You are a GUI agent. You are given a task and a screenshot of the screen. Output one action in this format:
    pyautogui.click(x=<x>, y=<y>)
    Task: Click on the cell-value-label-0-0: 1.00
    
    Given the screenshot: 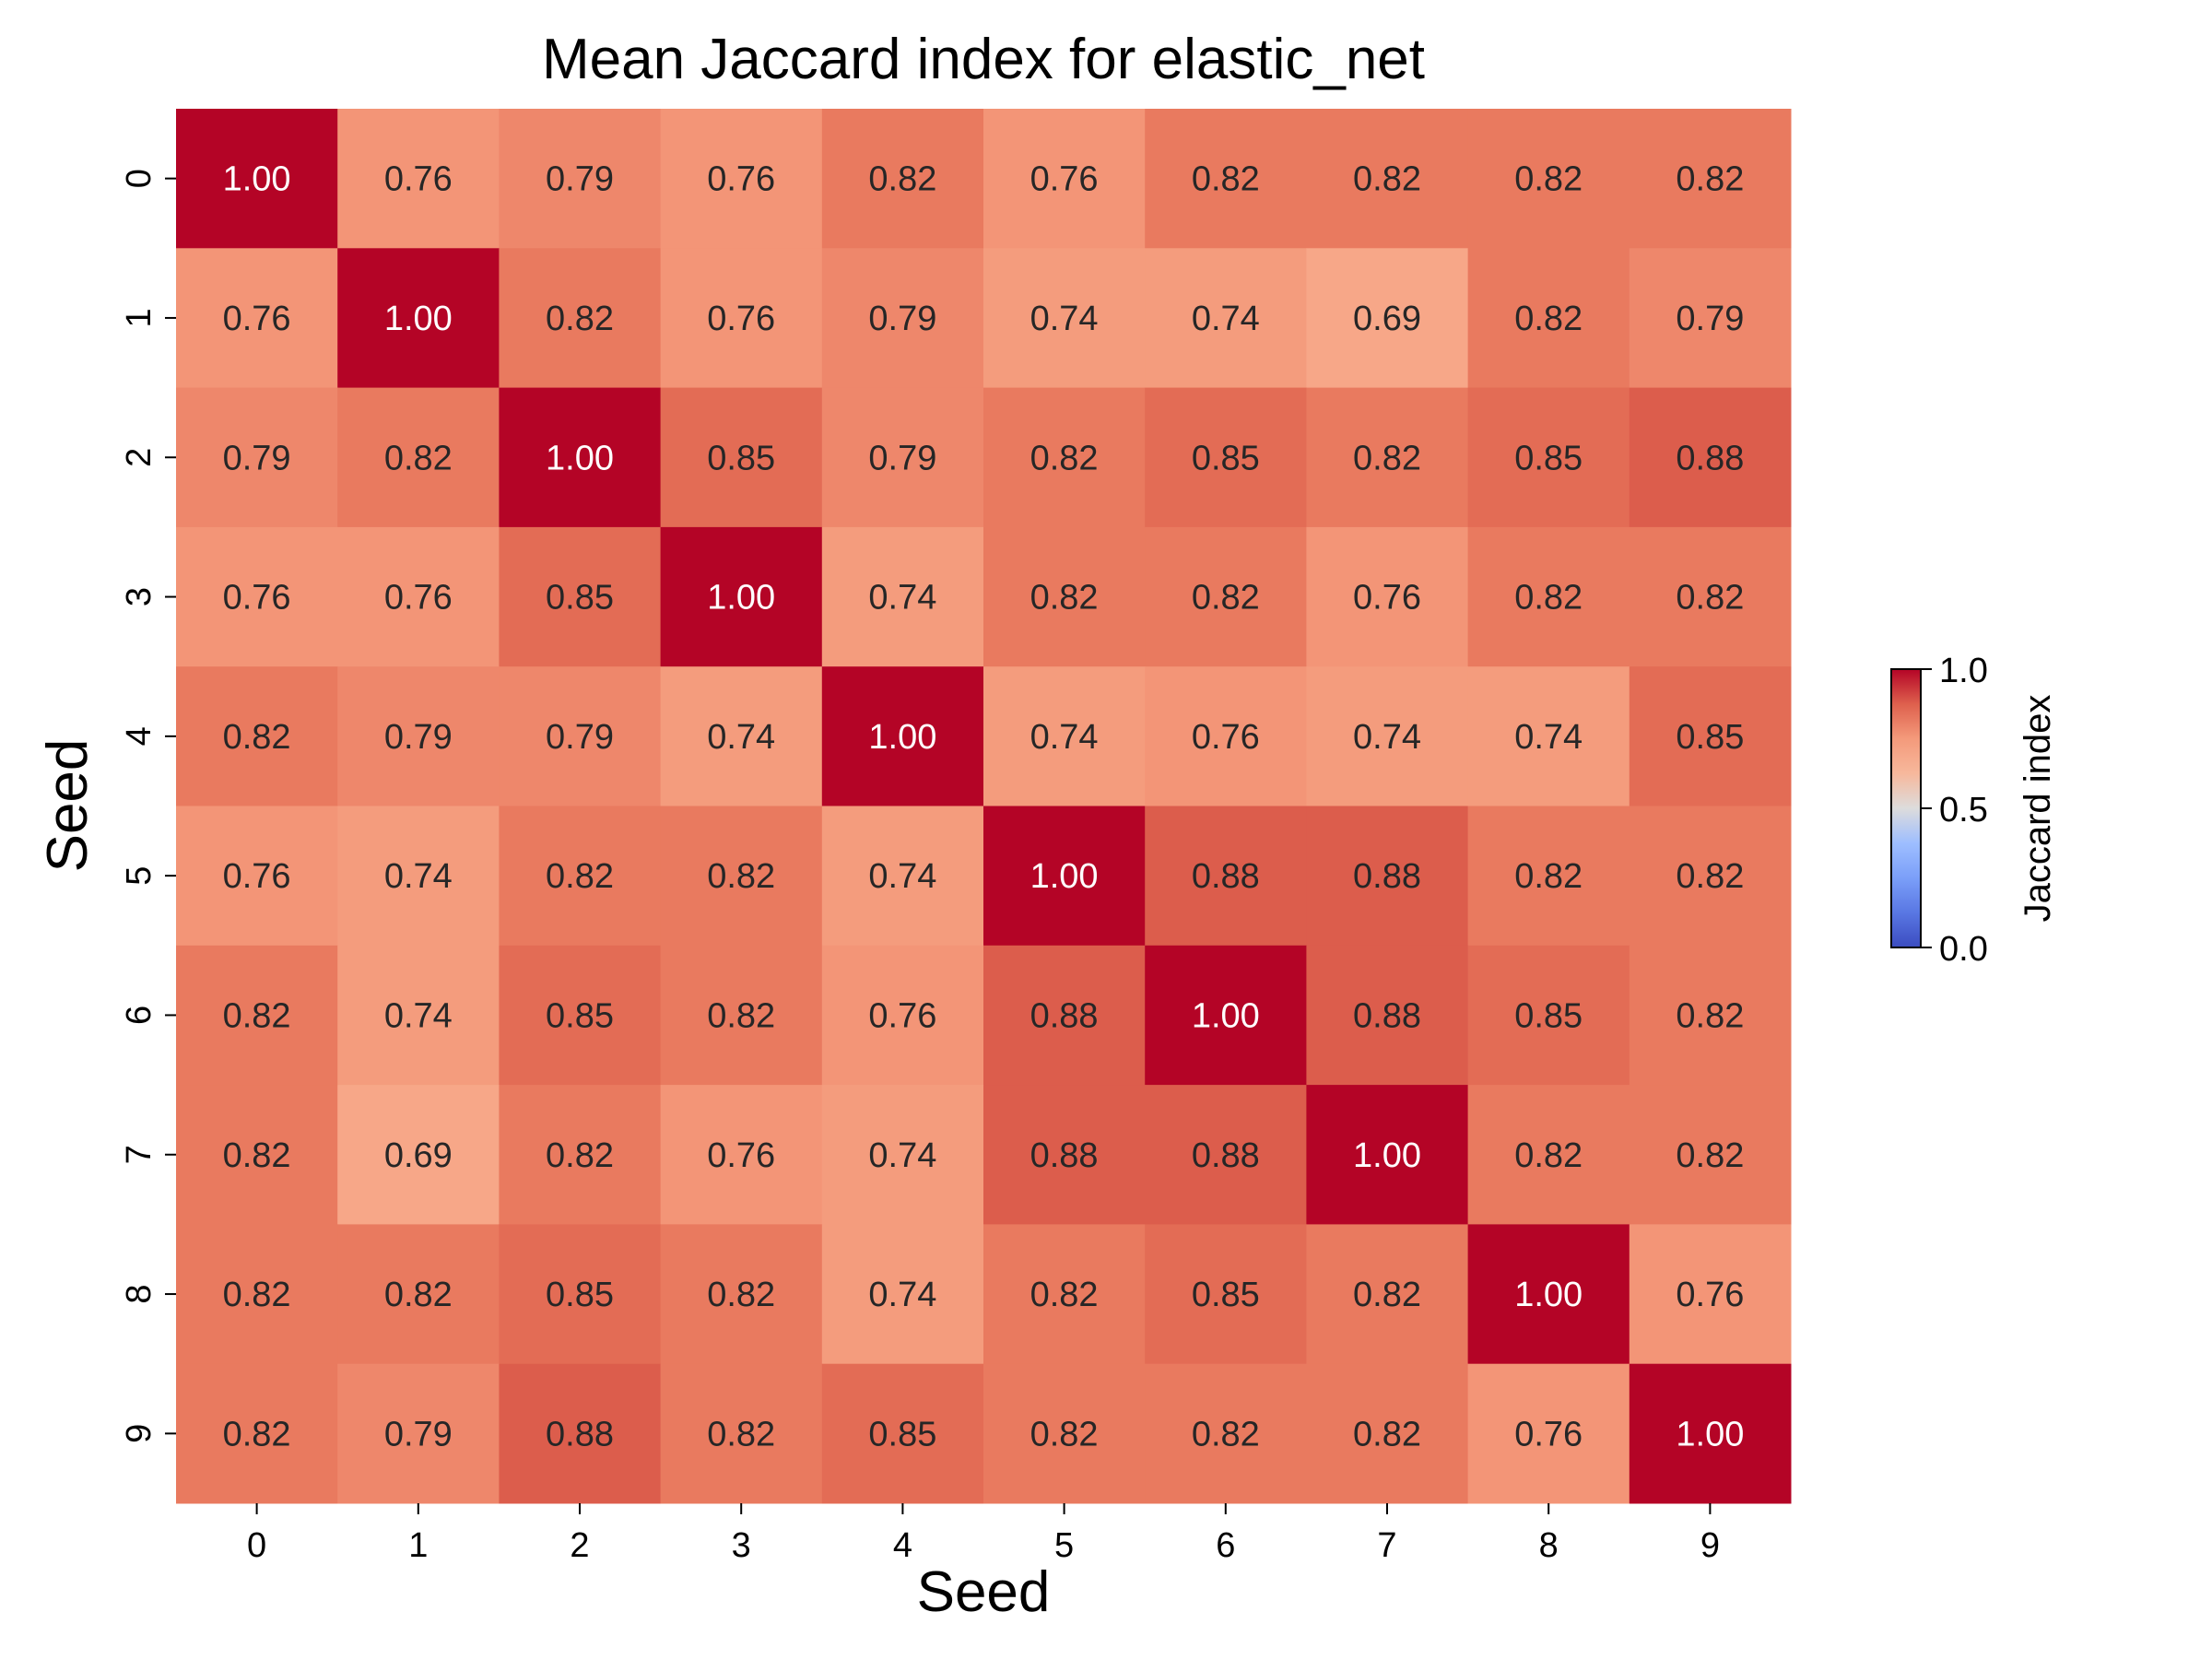 What is the action you would take?
    pyautogui.click(x=257, y=179)
    